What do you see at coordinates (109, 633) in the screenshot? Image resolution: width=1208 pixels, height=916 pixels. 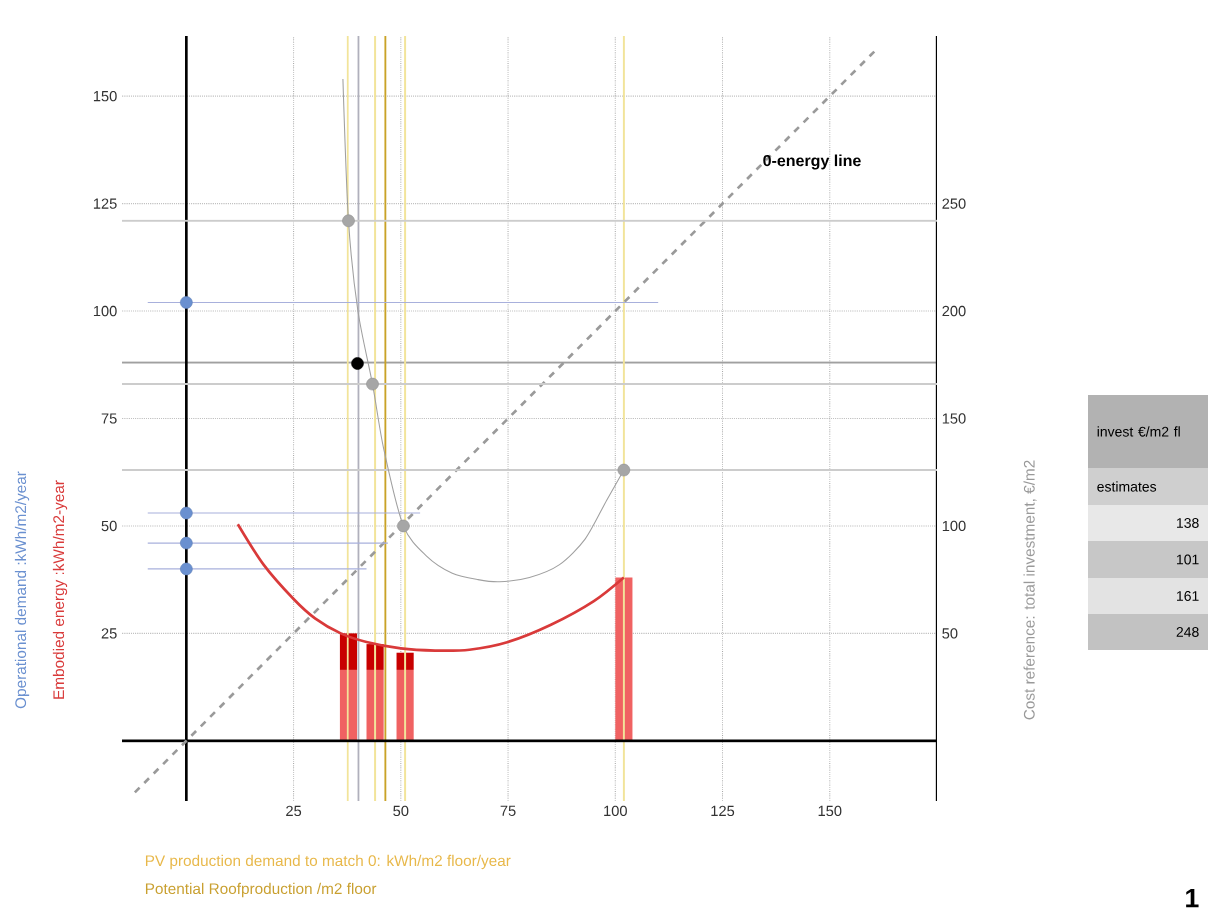 I see `y-tick-label: 25` at bounding box center [109, 633].